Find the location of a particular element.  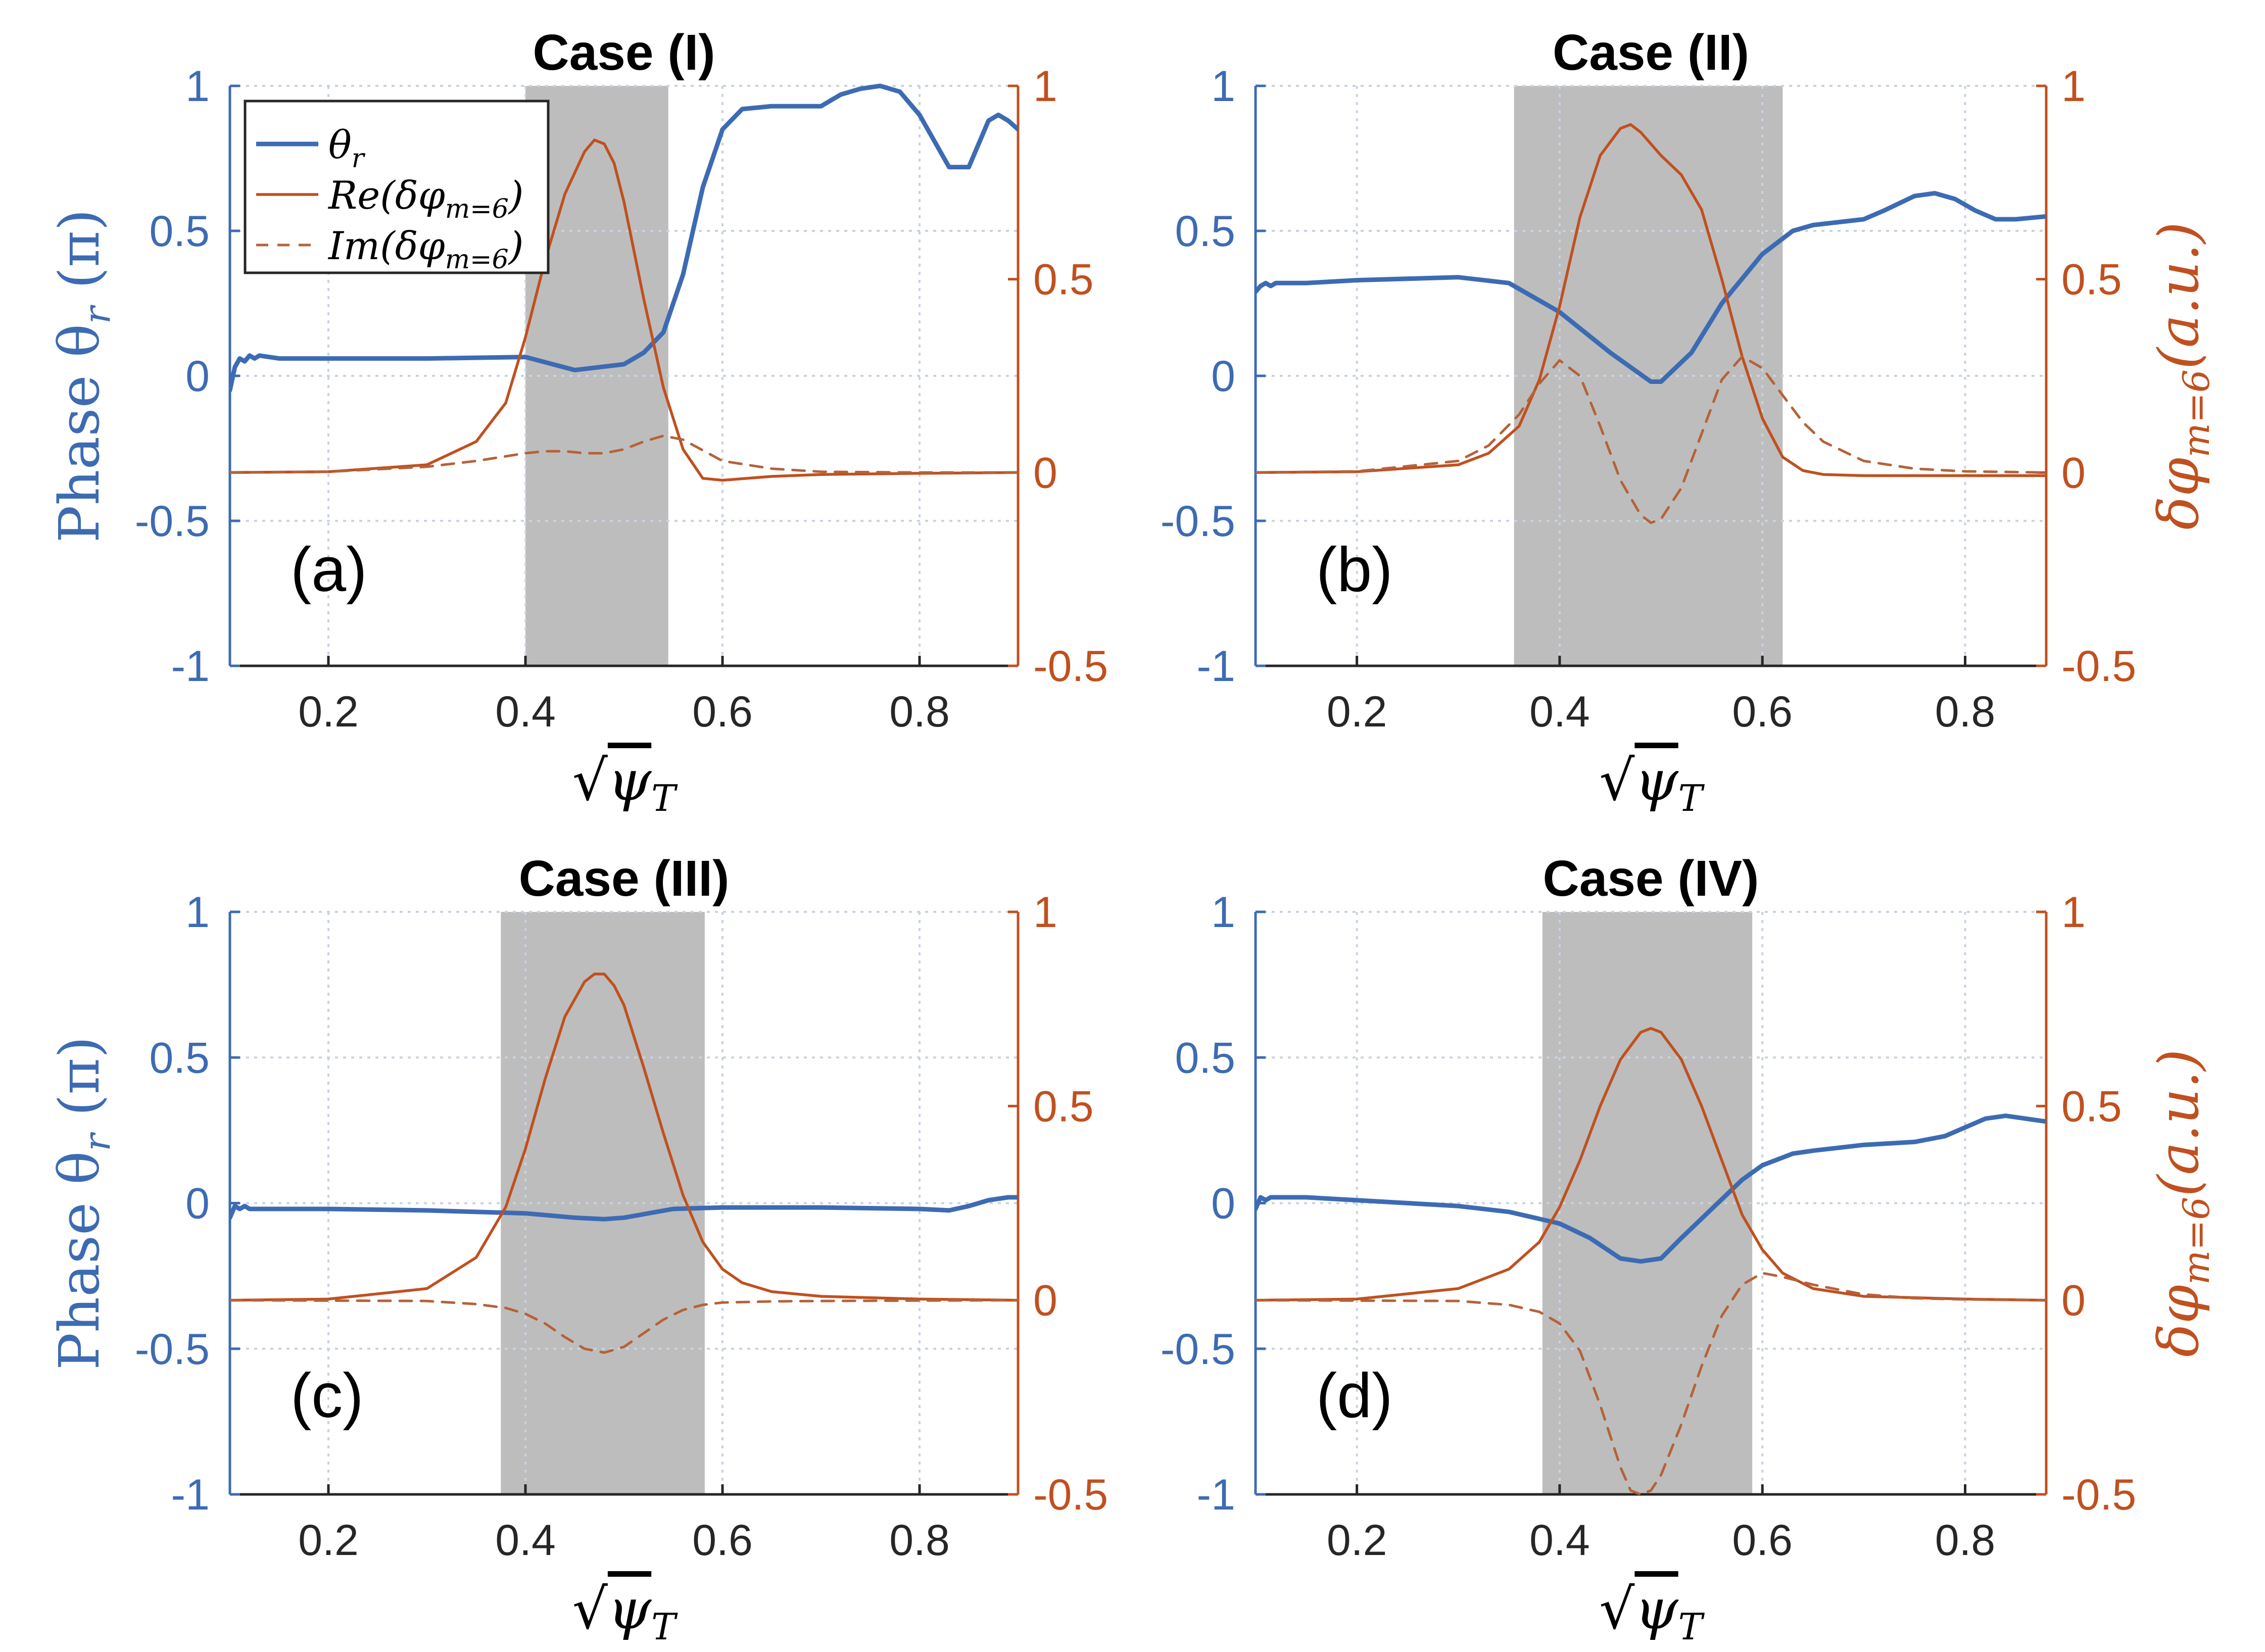

legend-im-label: Im(δφm=6) is located at coordinates (425, 249).